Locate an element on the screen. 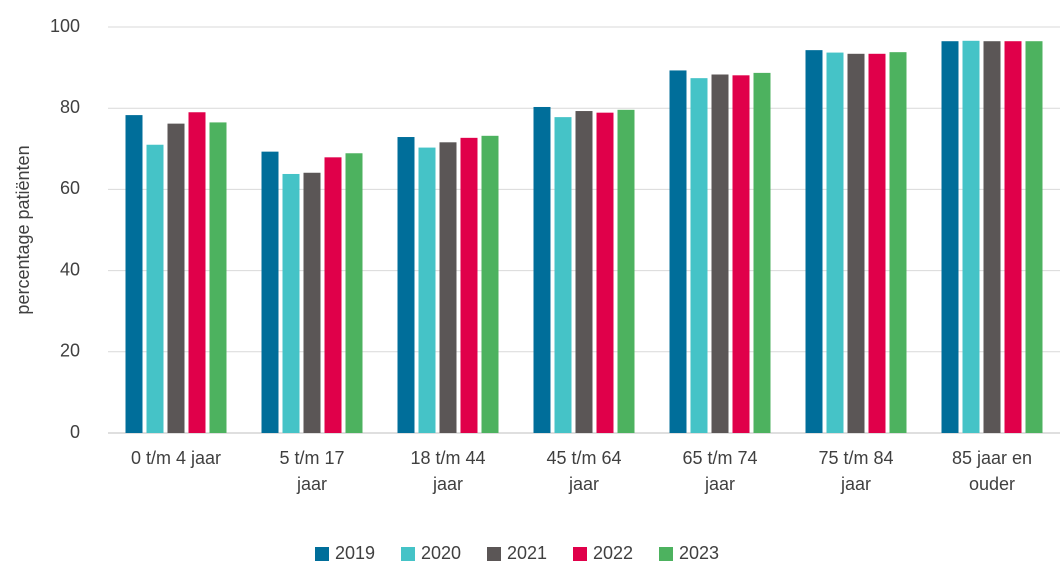  y-tick-label: 100 is located at coordinates (65, 26).